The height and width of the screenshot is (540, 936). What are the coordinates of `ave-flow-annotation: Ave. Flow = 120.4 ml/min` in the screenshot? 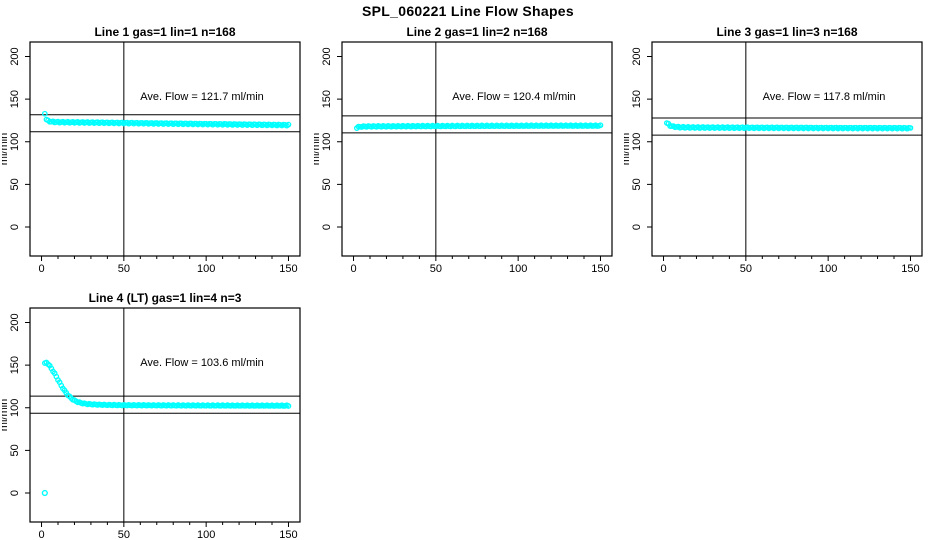 It's located at (514, 97).